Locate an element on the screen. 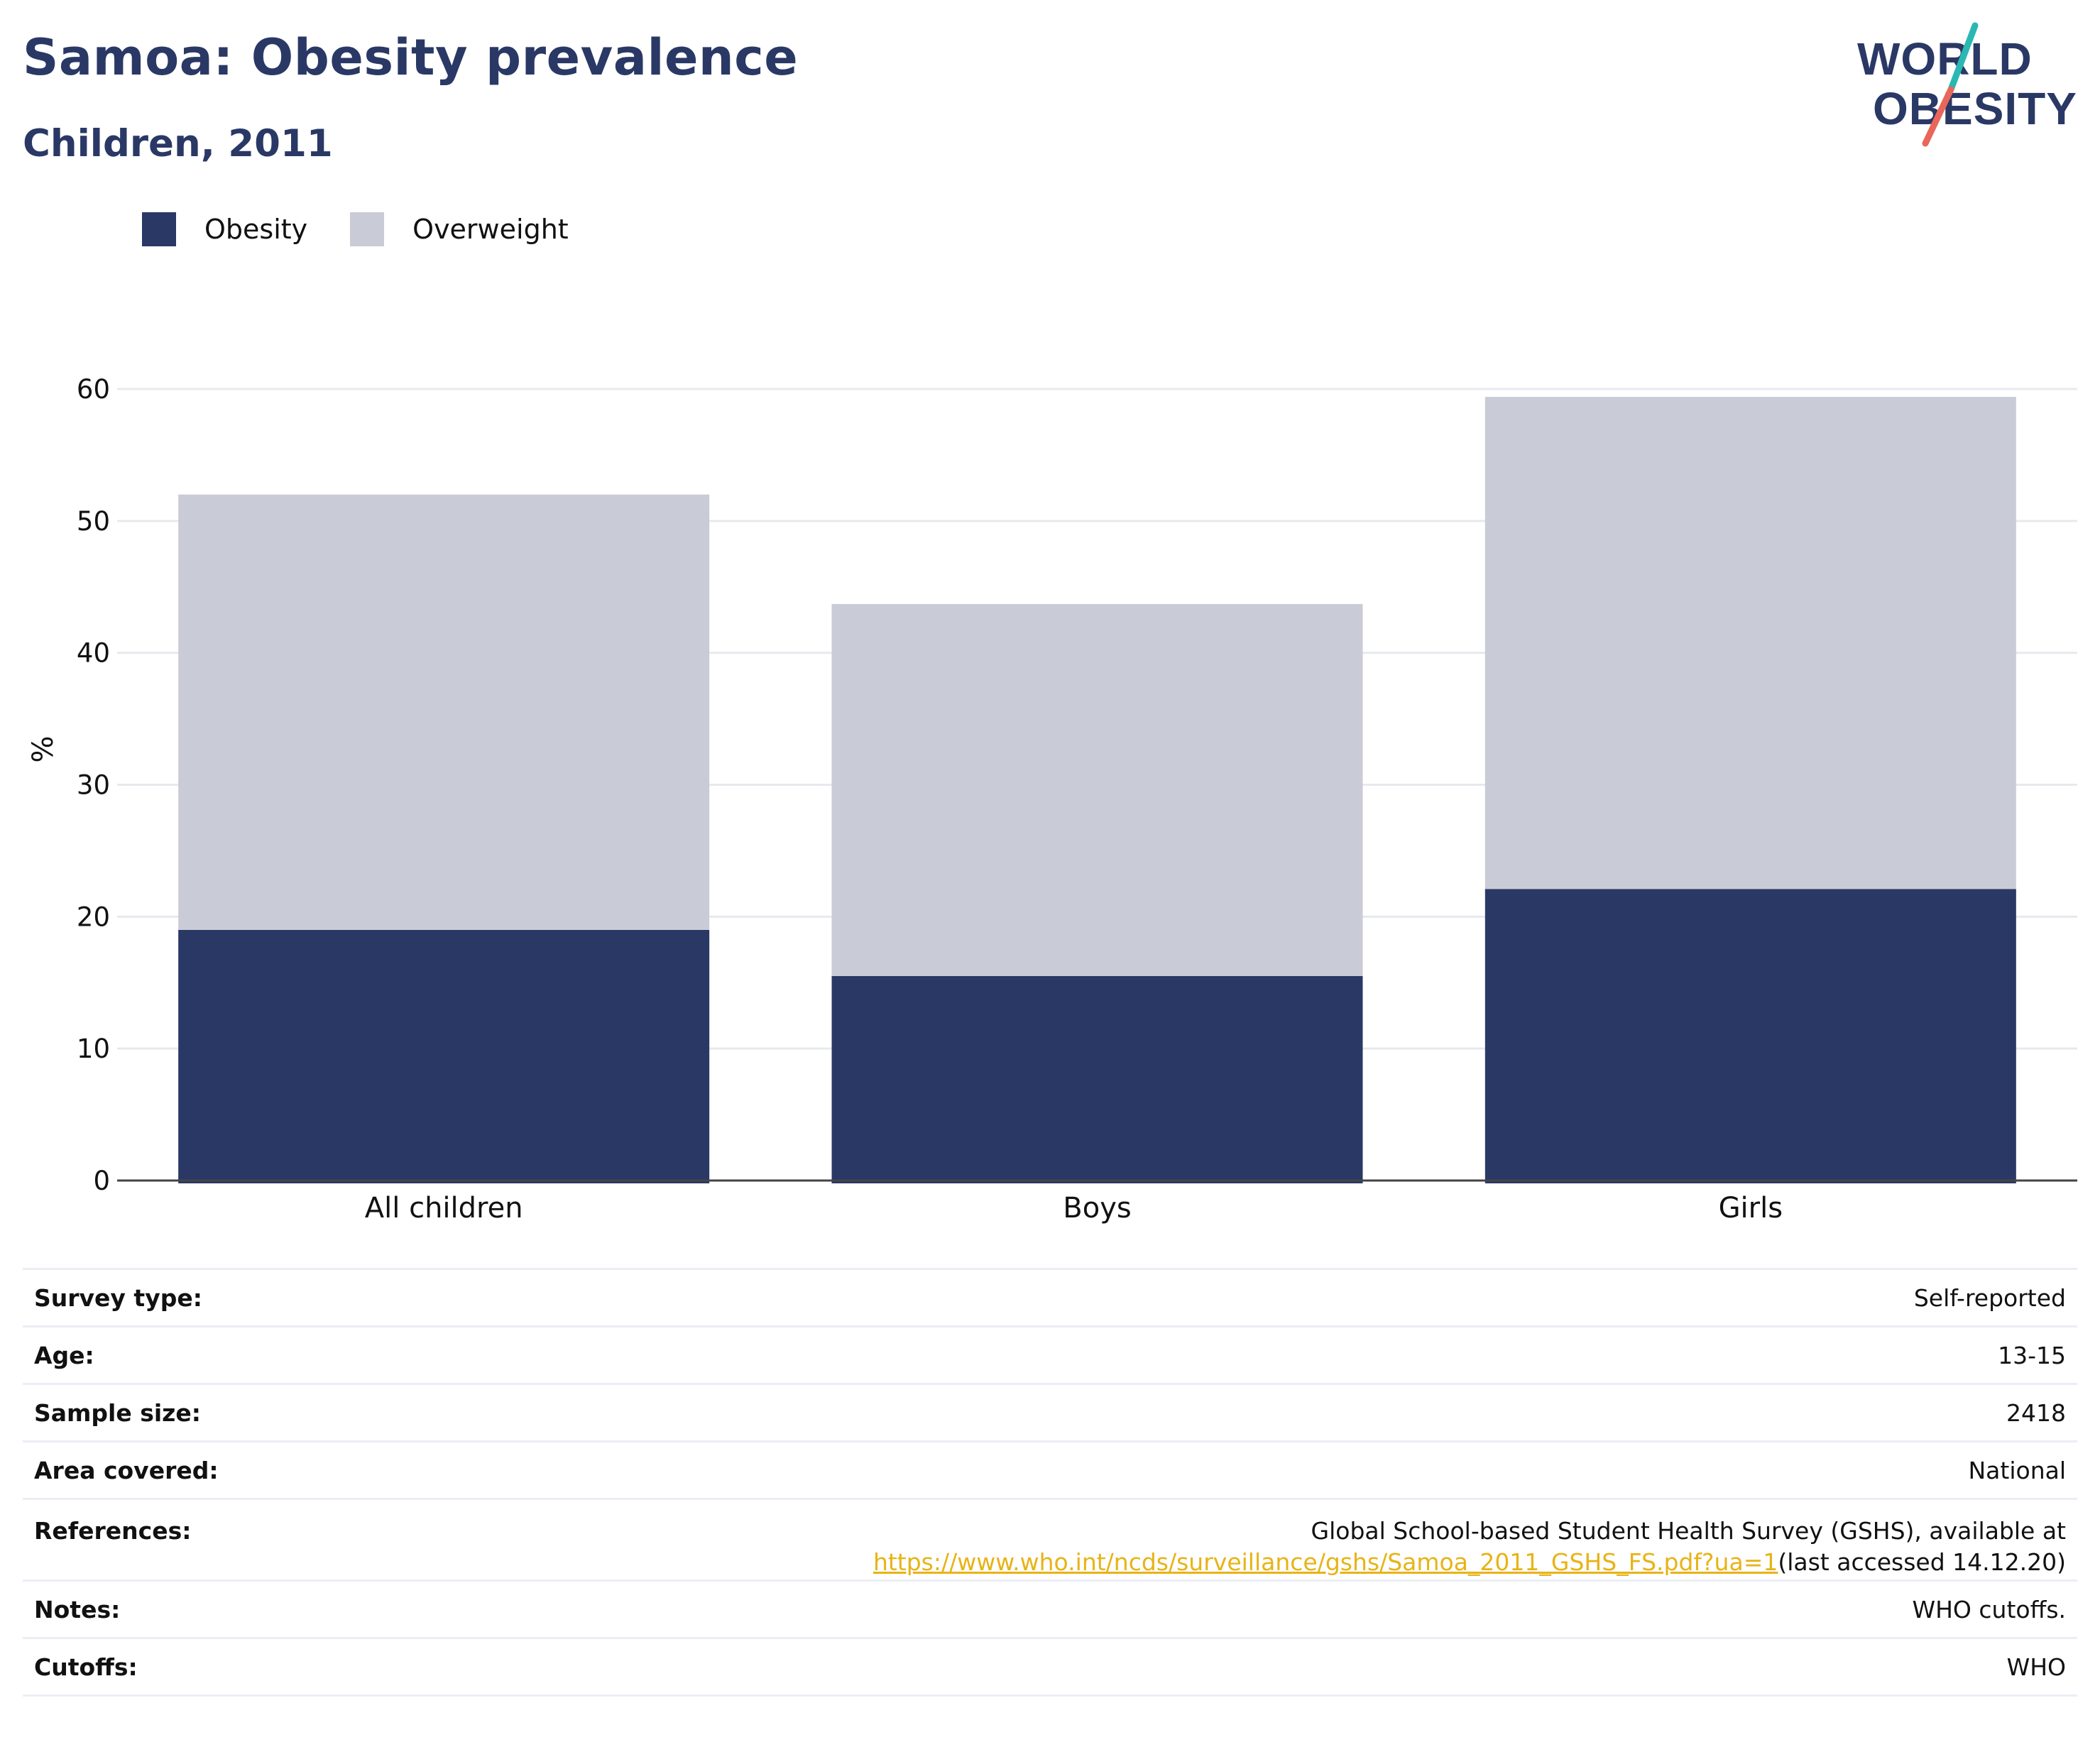  chart-legend: Obesity Overweight is located at coordinates (376, 229).